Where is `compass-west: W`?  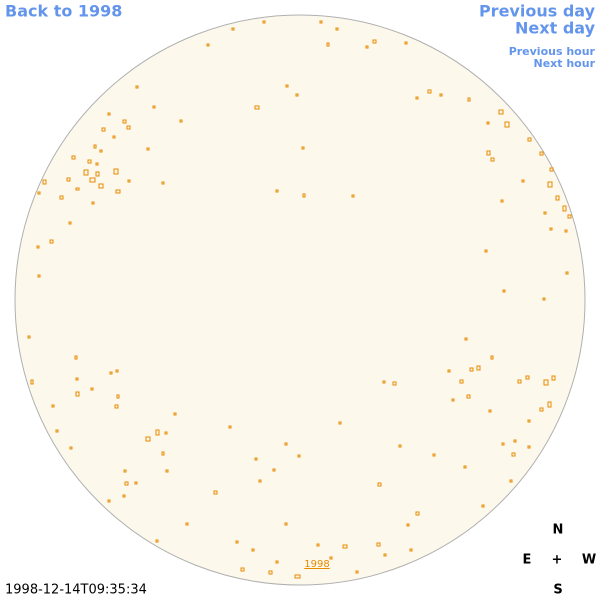
compass-west: W is located at coordinates (589, 560).